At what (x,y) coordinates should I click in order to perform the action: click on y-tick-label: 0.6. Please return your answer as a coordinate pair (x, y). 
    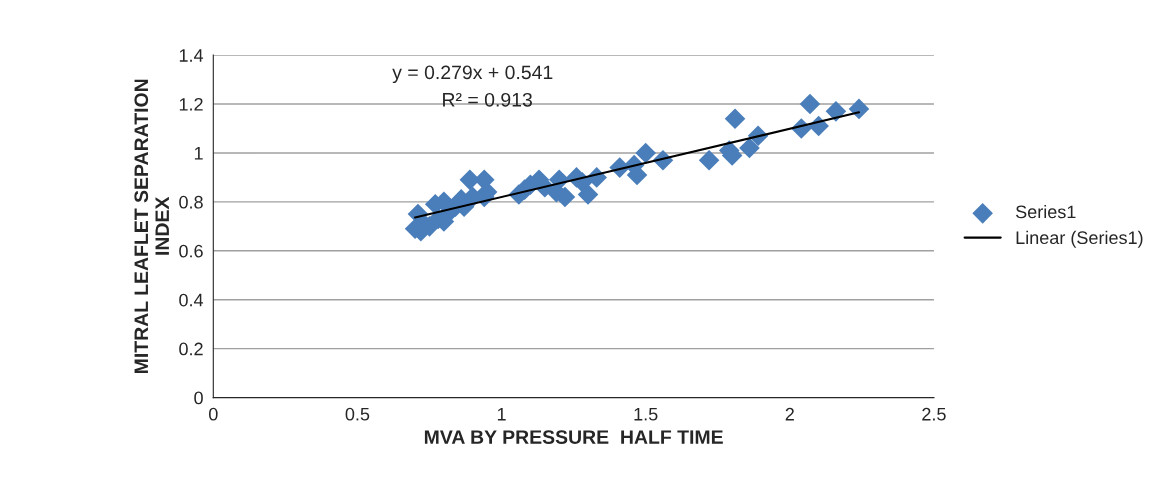
    Looking at the image, I should click on (191, 251).